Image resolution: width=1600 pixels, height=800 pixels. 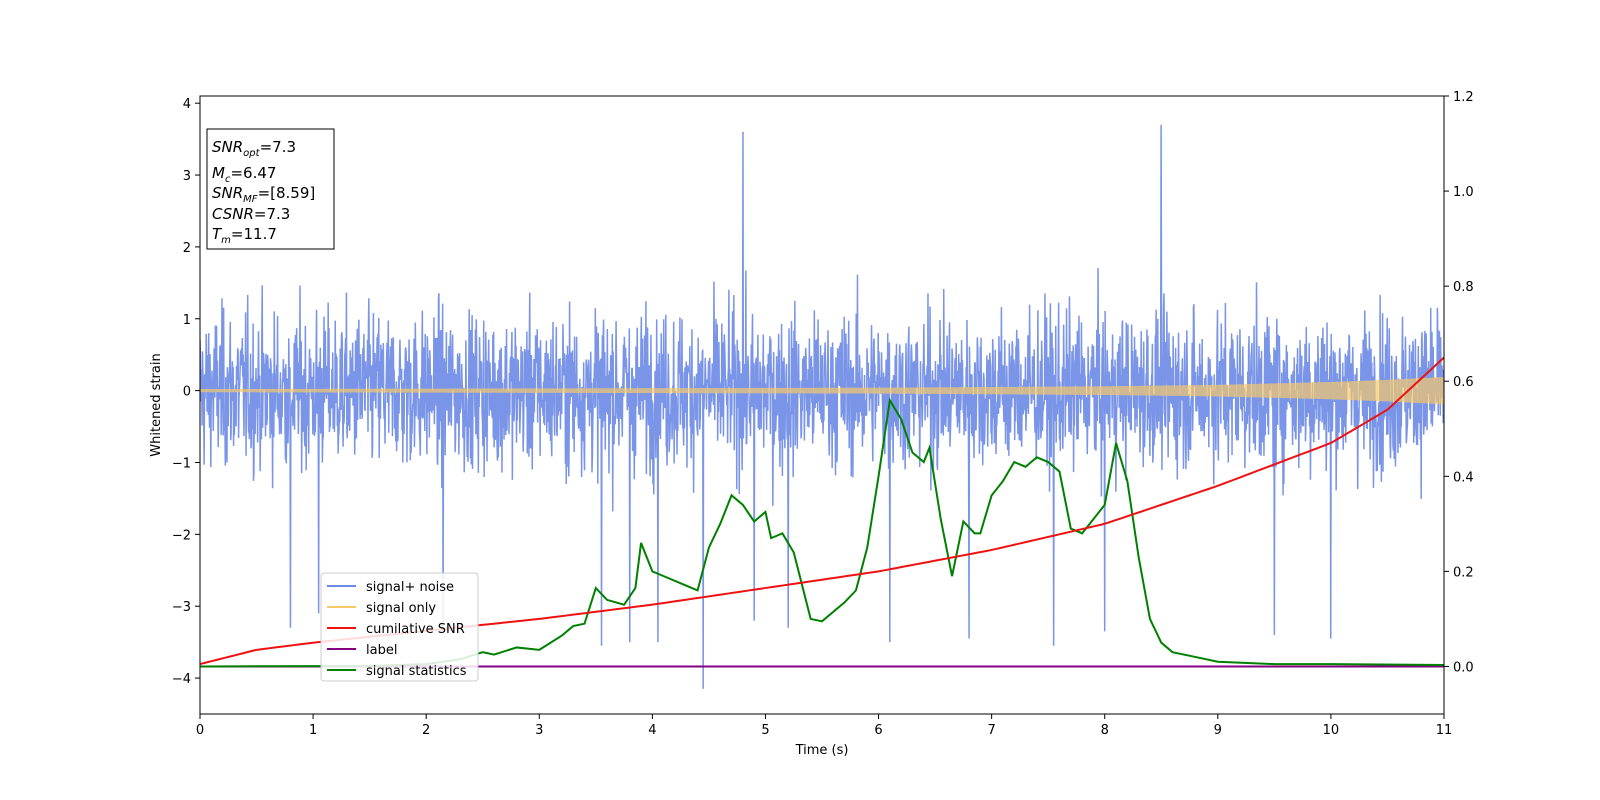 I want to click on snr-mf-text: SNRMF=[8.59], so click(x=263, y=194).